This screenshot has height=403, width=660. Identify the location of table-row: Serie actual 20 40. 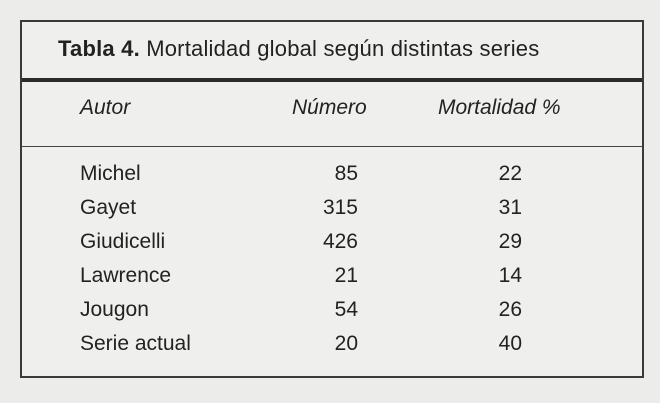
(332, 349).